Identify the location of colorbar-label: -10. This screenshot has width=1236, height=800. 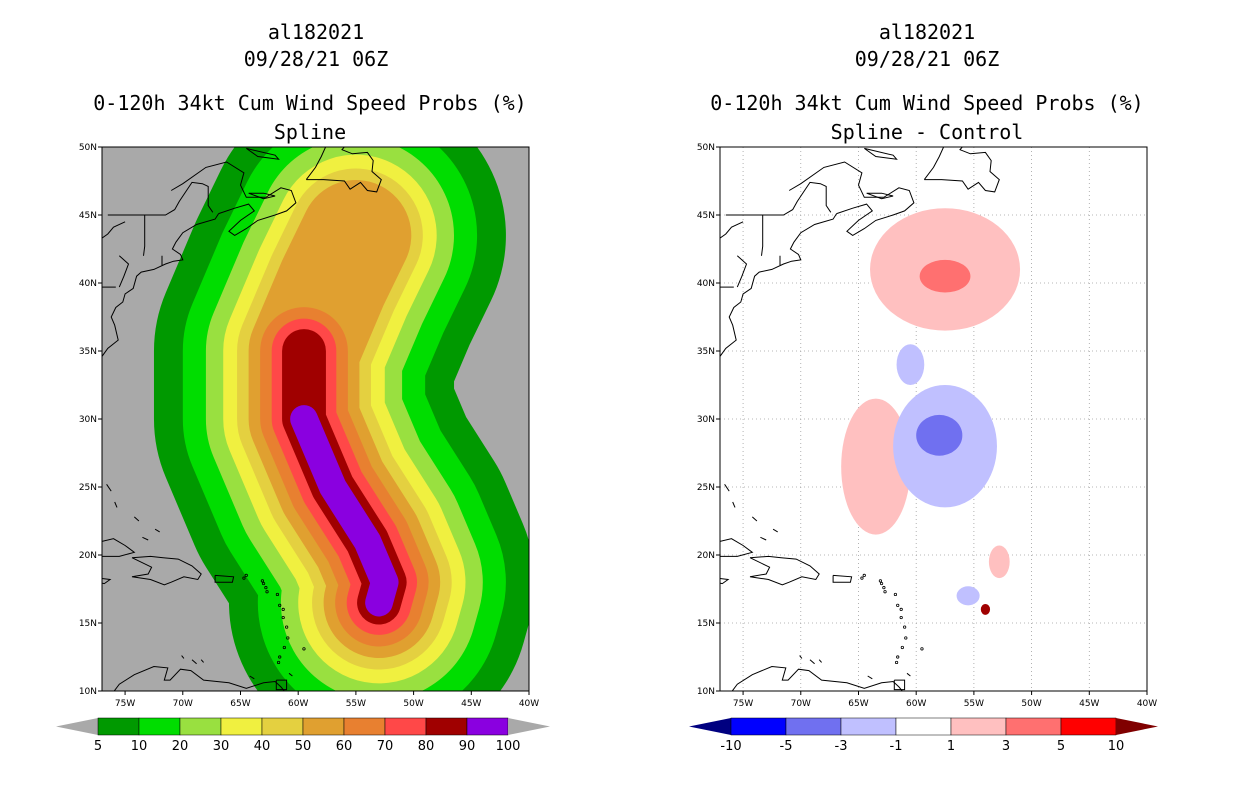
(730, 746).